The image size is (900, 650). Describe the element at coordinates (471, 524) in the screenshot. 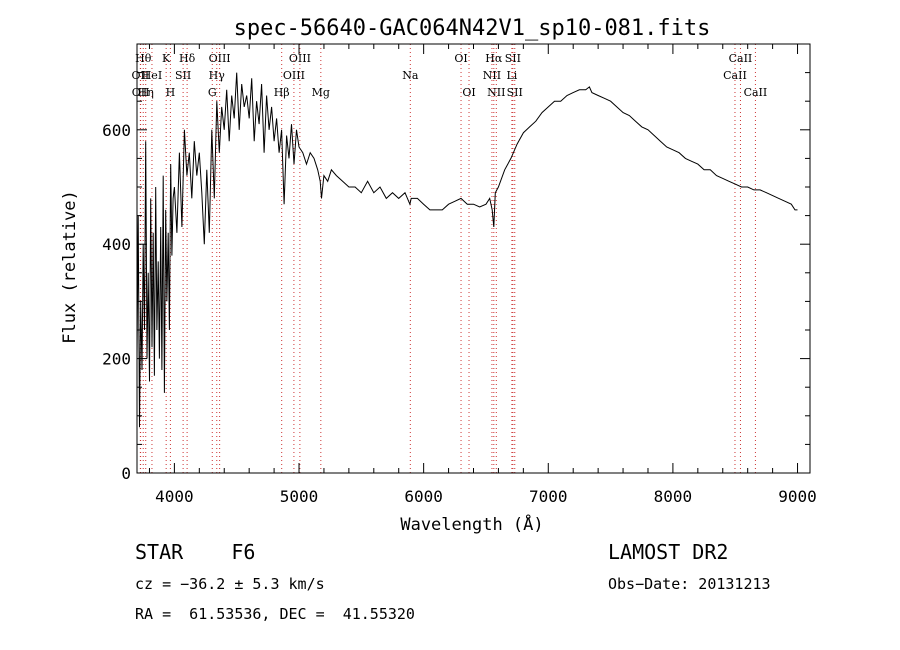

I see `x-axis-label: Wavelength (Å)` at that location.